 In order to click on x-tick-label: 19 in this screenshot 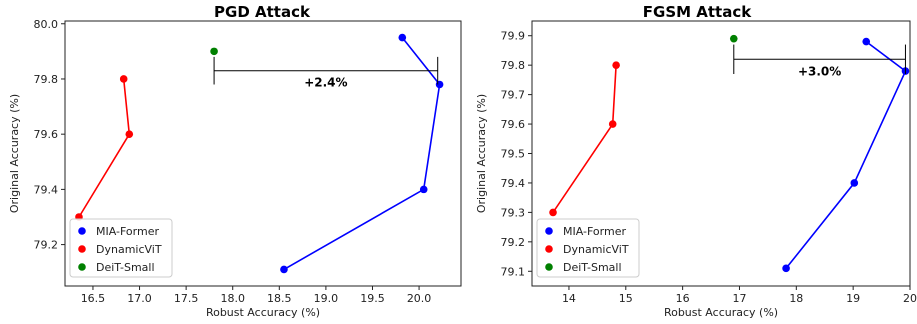, I will do `click(853, 298)`.